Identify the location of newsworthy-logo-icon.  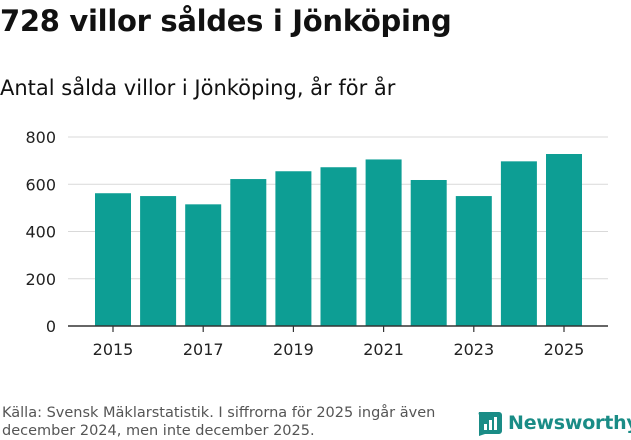
(490, 424).